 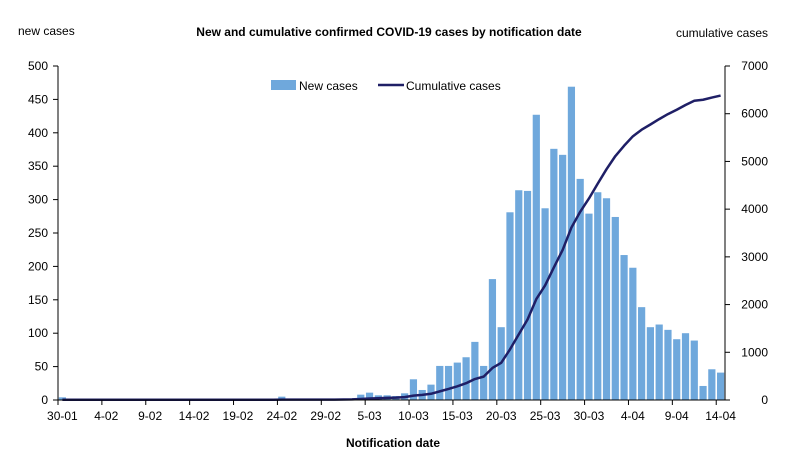 I want to click on x-tick-label: 10-03, so click(x=413, y=416).